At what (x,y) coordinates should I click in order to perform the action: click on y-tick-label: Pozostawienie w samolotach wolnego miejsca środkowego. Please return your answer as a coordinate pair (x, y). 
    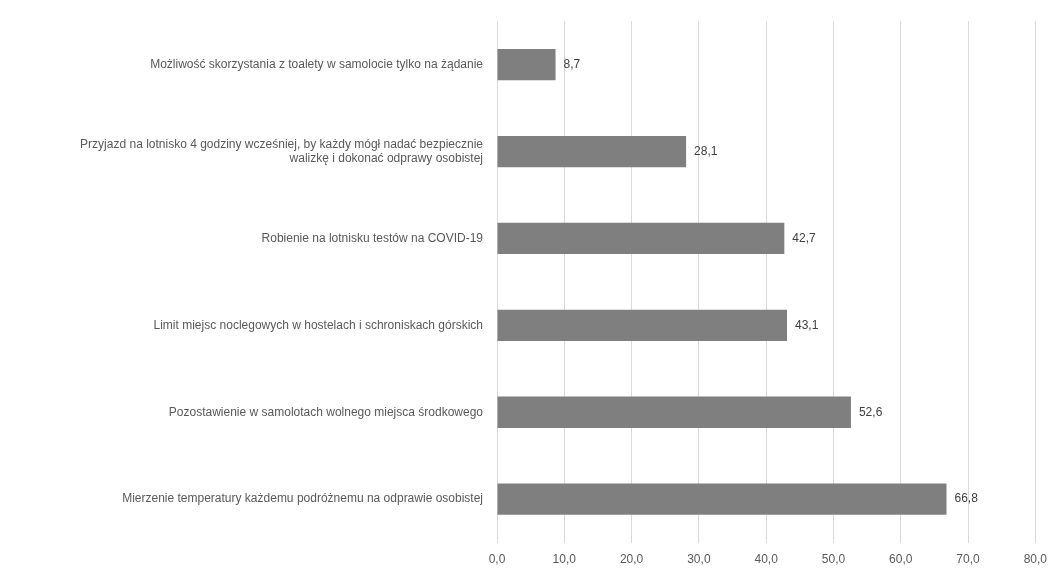
    Looking at the image, I should click on (326, 411).